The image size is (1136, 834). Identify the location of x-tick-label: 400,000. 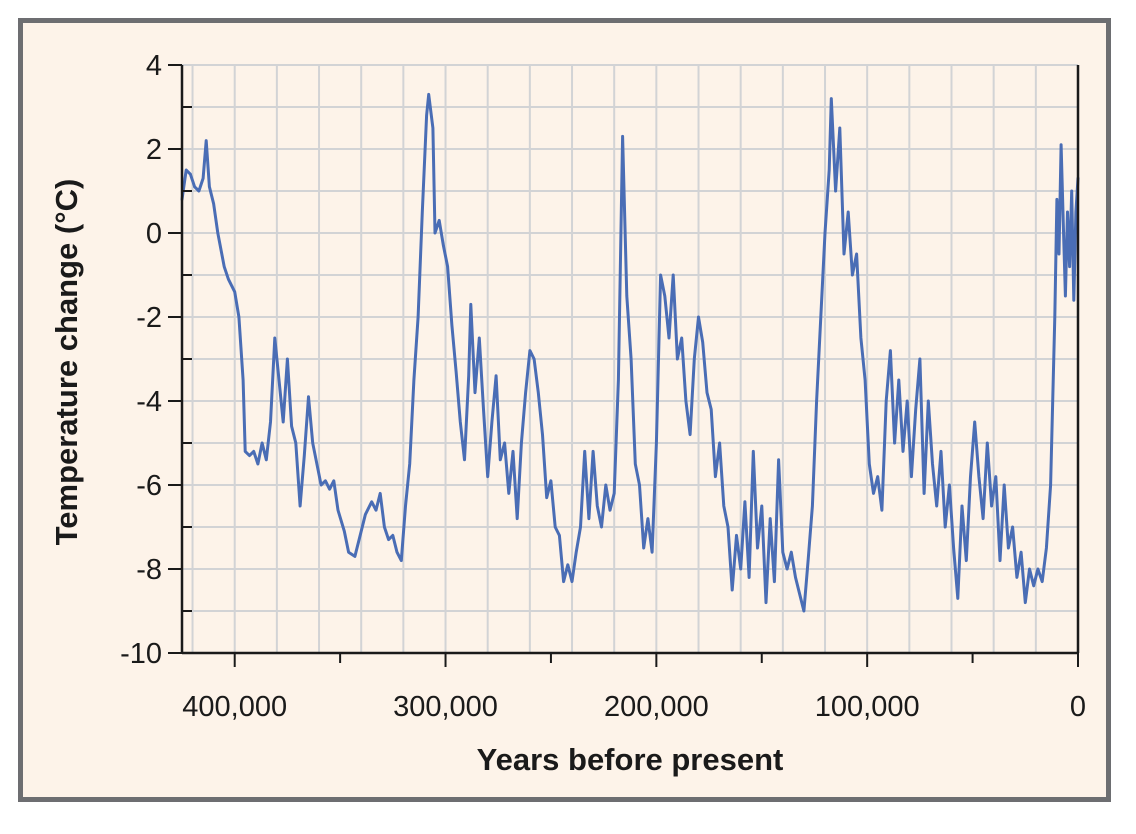
(234, 707).